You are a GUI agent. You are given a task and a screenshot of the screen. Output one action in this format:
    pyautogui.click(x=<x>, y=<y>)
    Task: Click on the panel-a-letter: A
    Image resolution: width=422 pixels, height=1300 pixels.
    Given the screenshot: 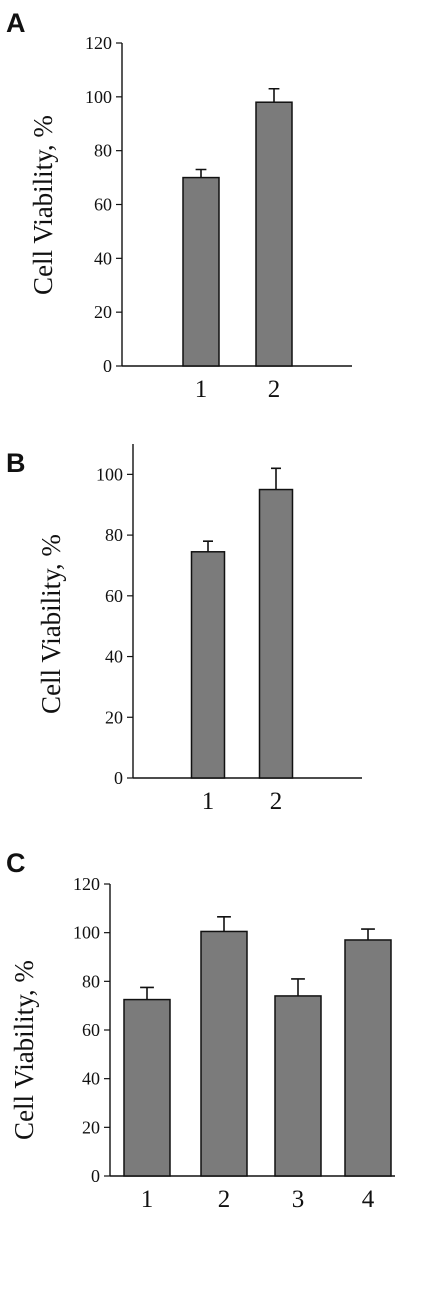 What is the action you would take?
    pyautogui.click(x=16, y=23)
    